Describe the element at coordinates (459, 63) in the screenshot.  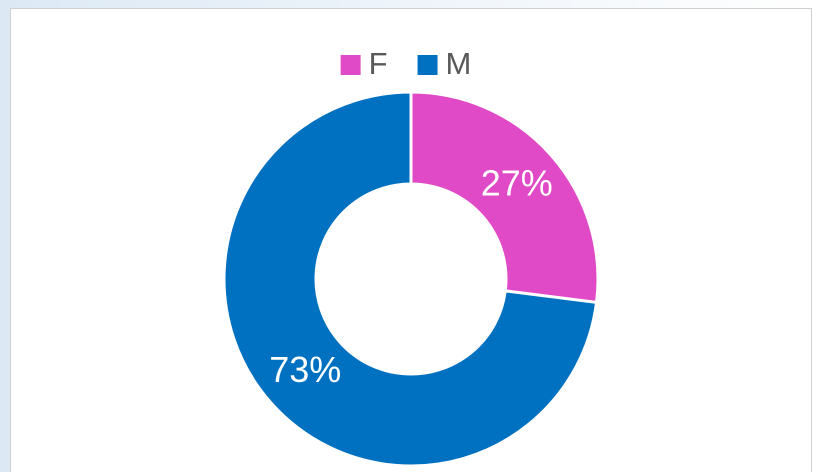
I see `legend-label: M` at that location.